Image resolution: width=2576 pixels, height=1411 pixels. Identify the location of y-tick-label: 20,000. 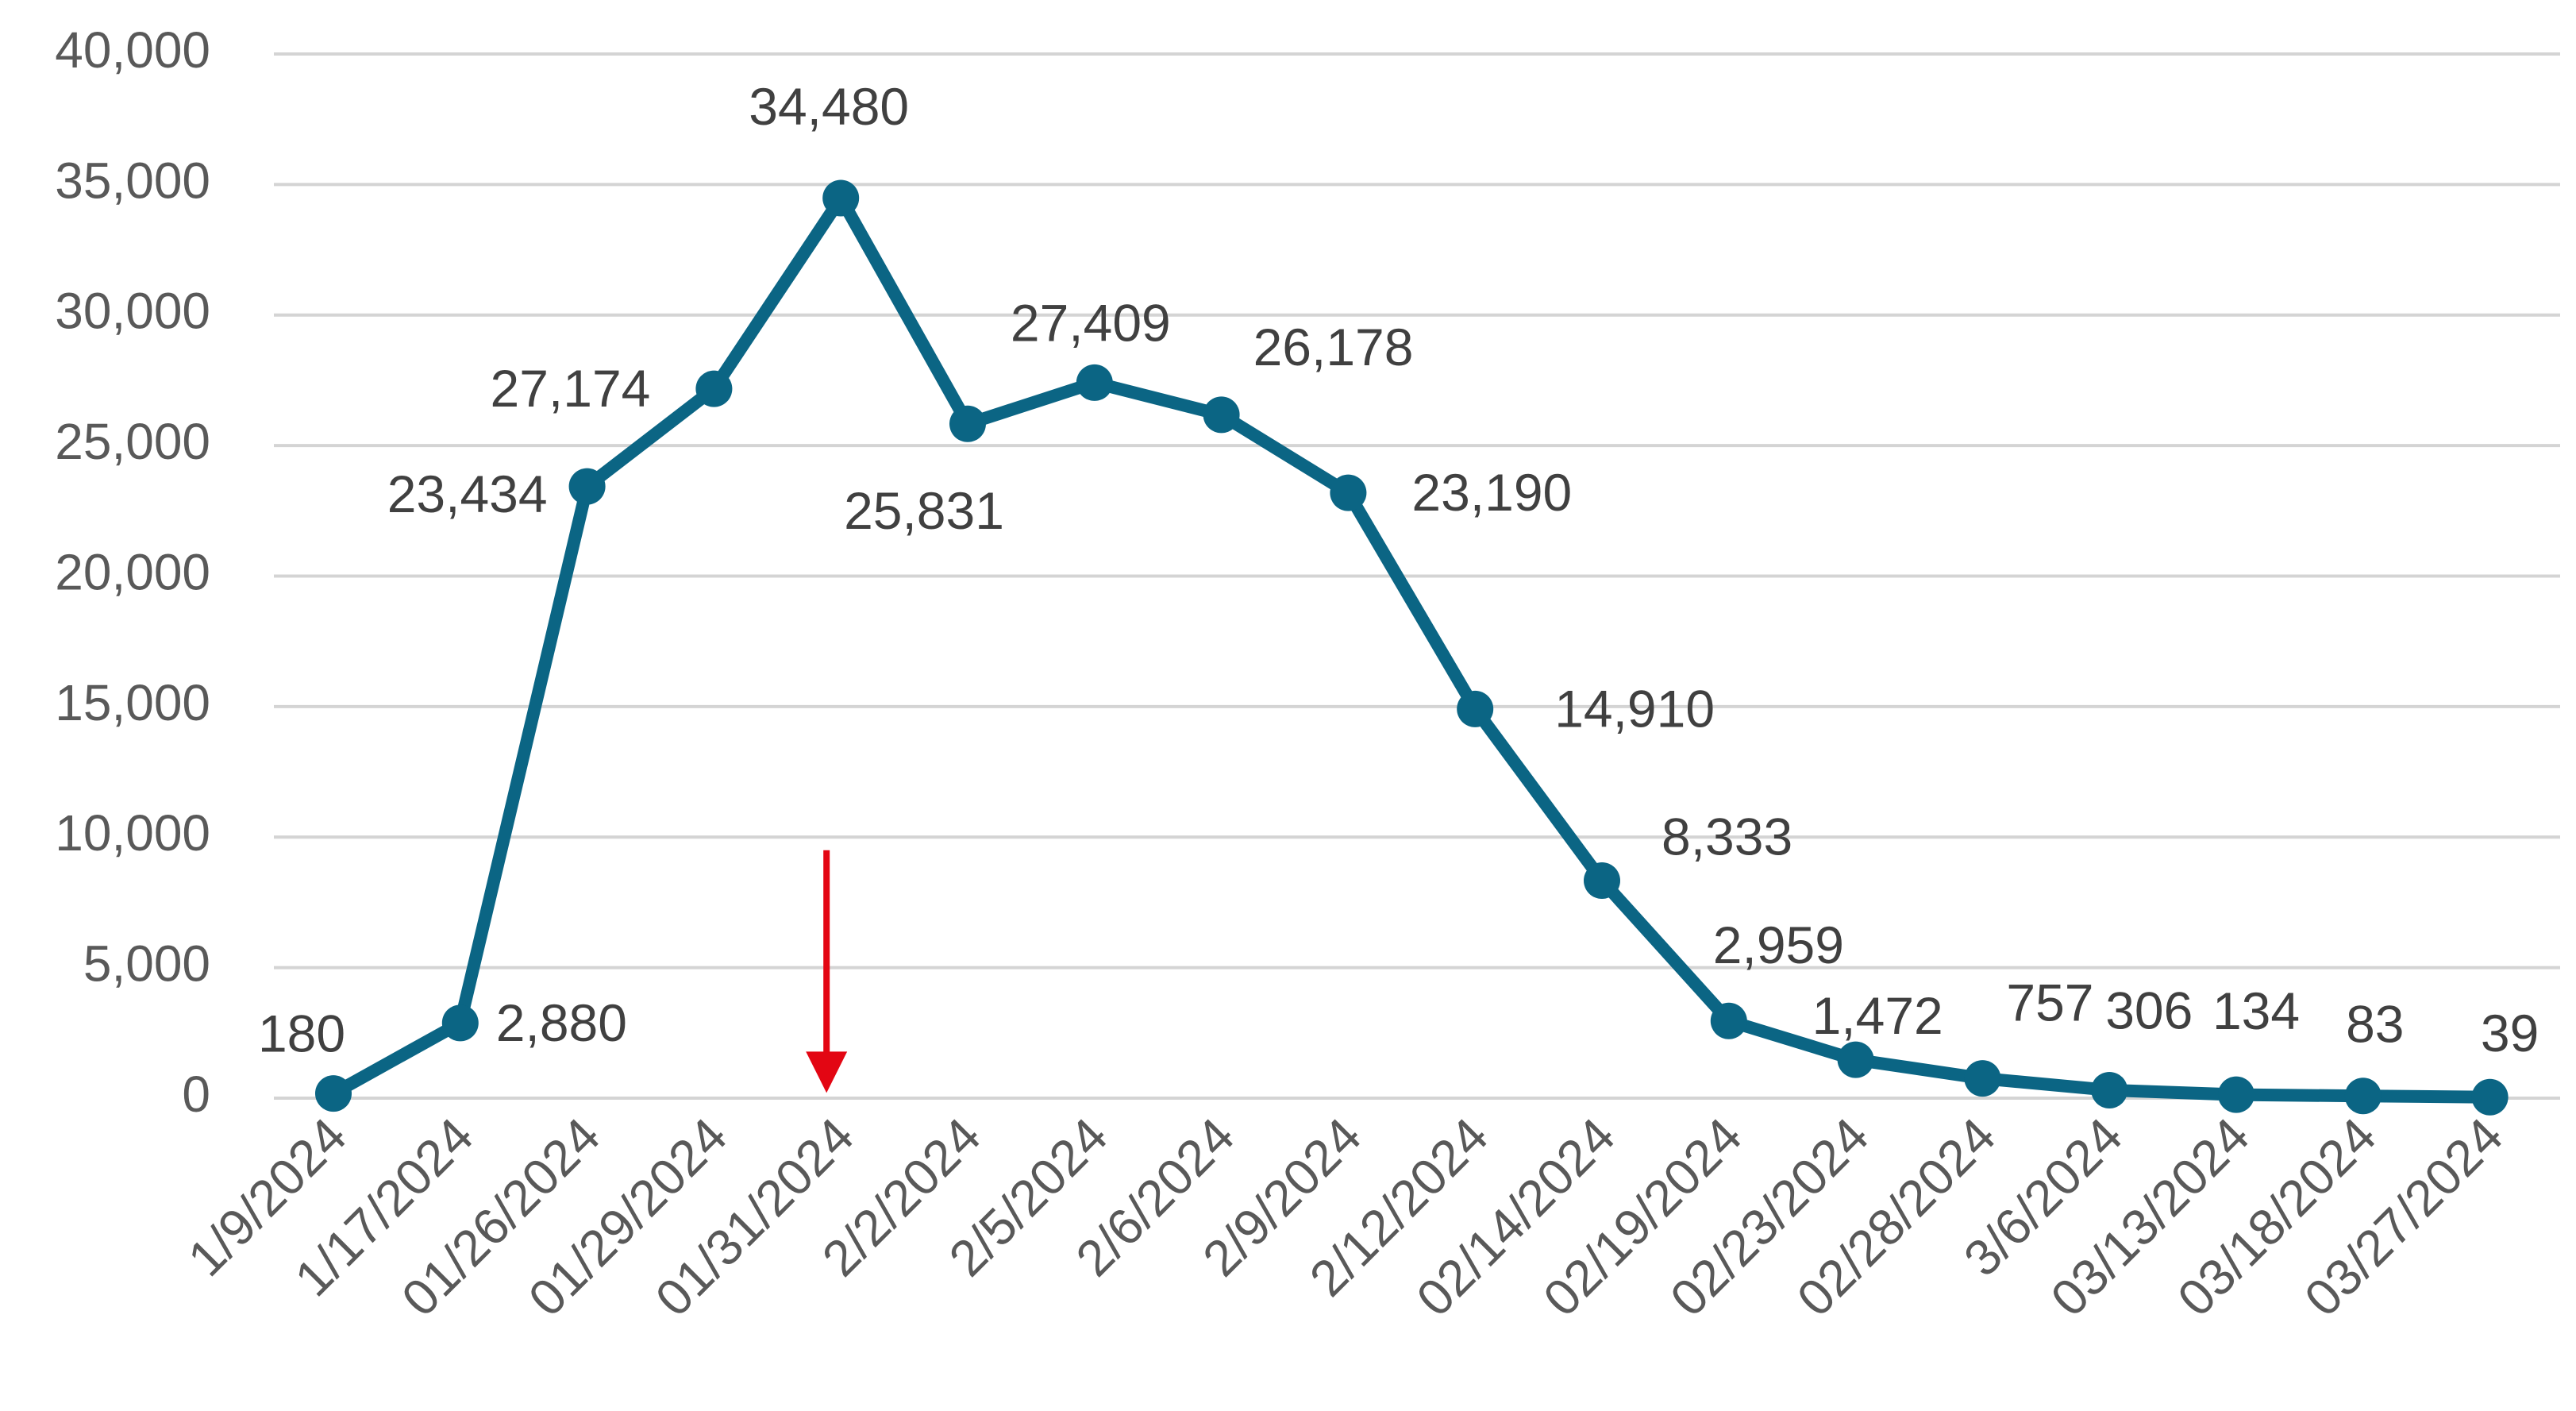
(132, 571).